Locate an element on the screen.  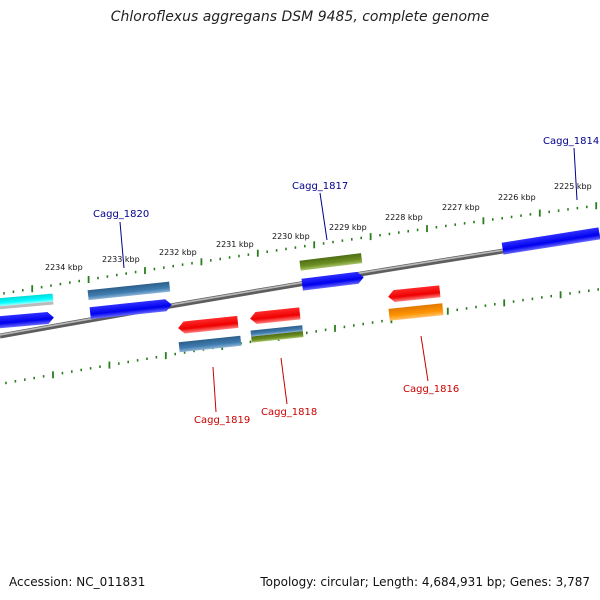
gene-label-cagg-1820: Cagg_1820 is located at coordinates (121, 214).